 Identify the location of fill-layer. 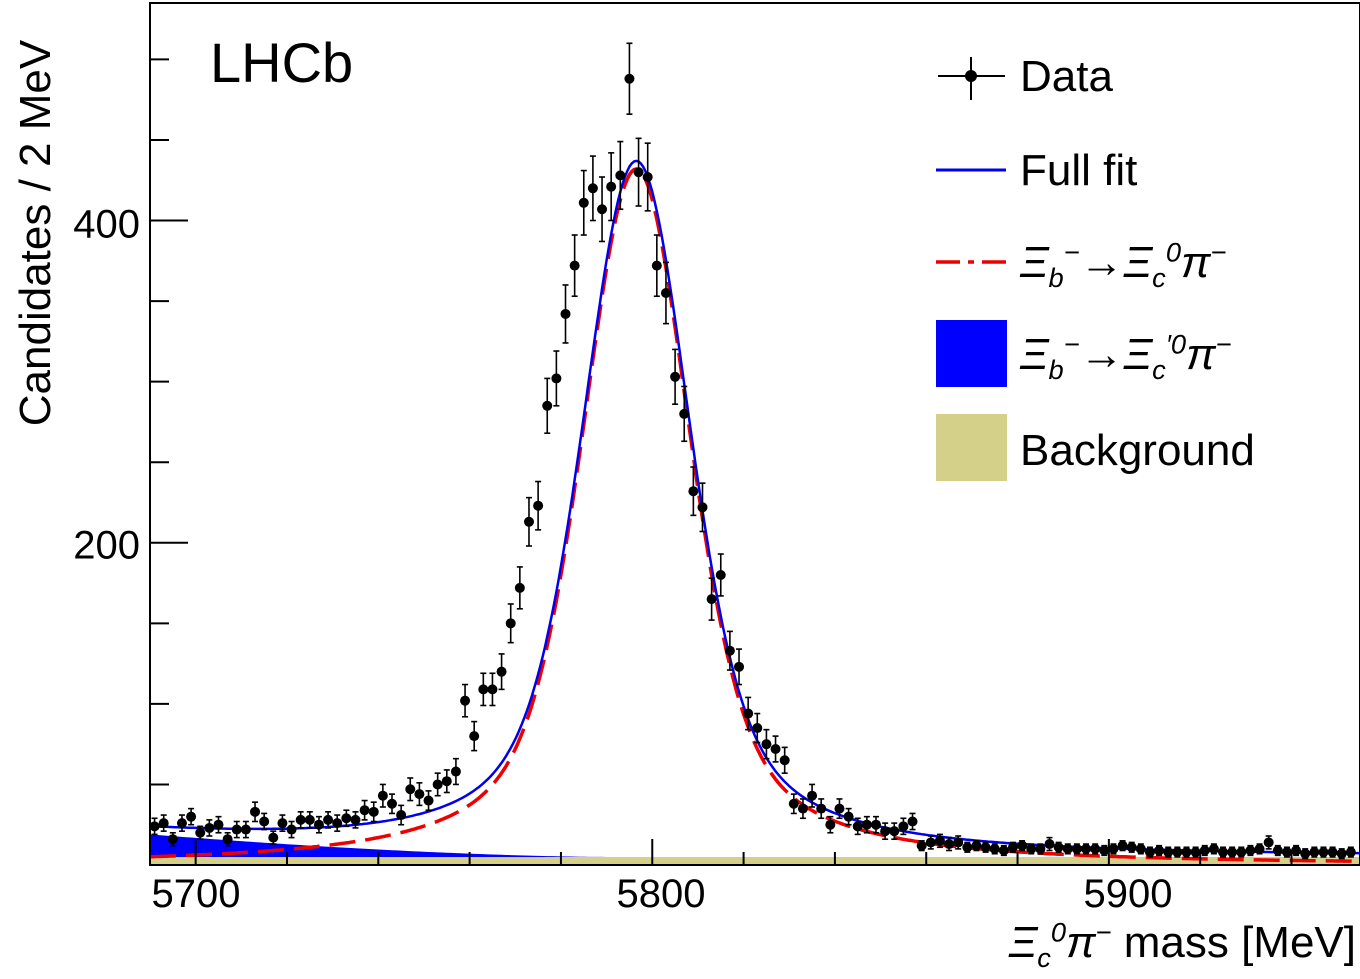
(755, 849).